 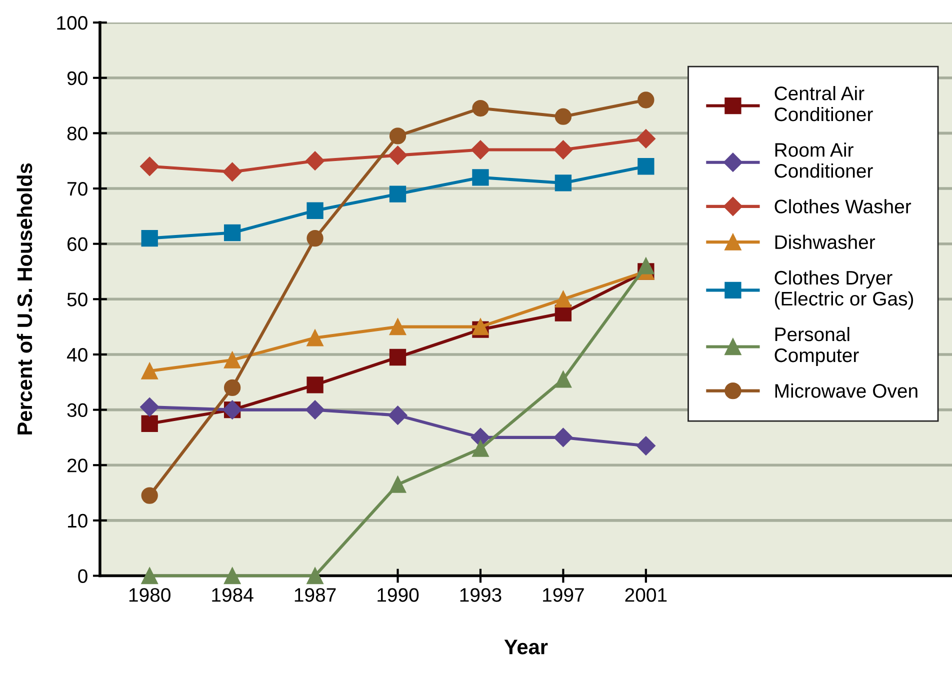 What do you see at coordinates (823, 104) in the screenshot?
I see `legend-label: Central Air Conditioner` at bounding box center [823, 104].